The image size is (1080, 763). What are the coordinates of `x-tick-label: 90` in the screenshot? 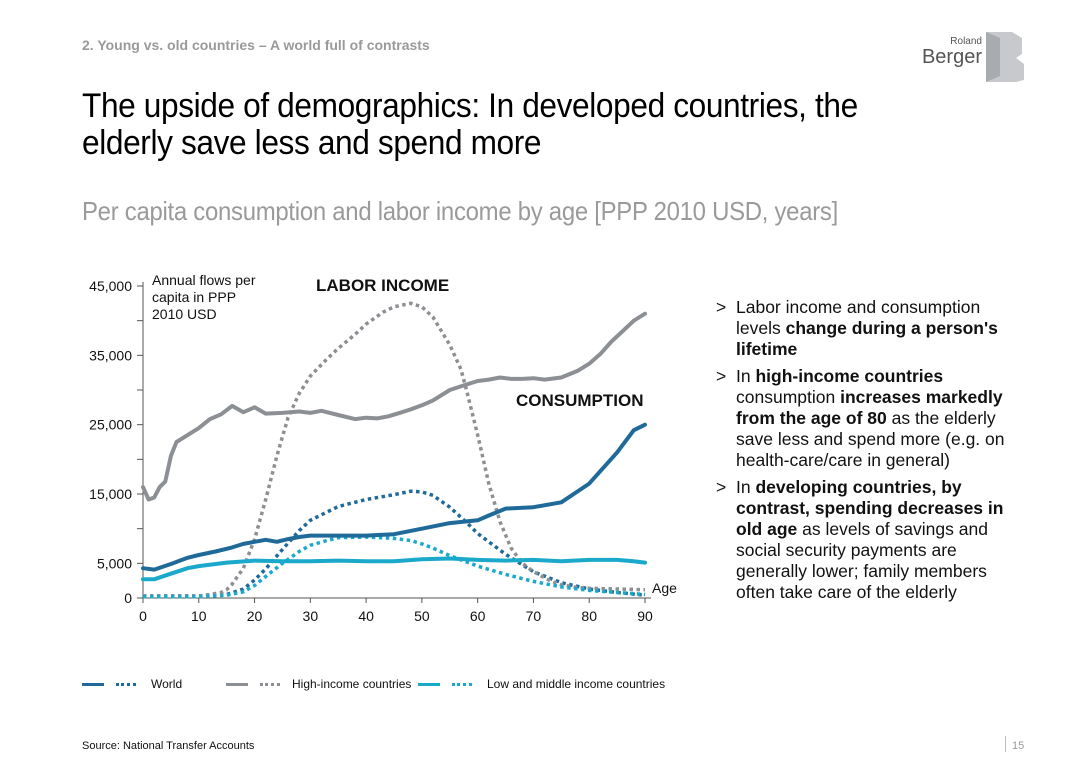 It's located at (645, 616).